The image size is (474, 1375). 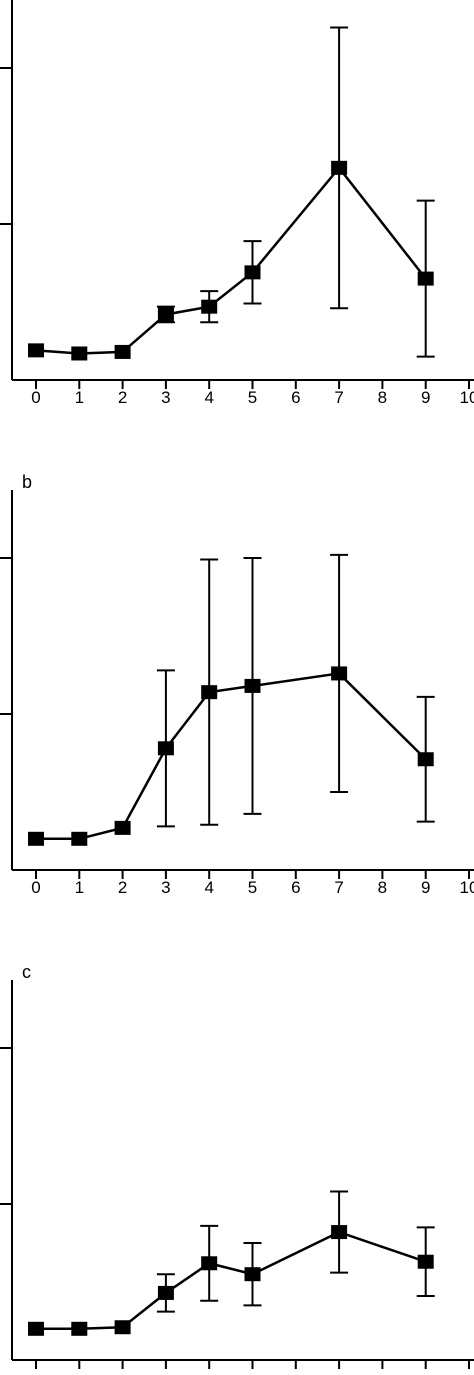 I want to click on panel-letter: b, so click(x=27, y=482).